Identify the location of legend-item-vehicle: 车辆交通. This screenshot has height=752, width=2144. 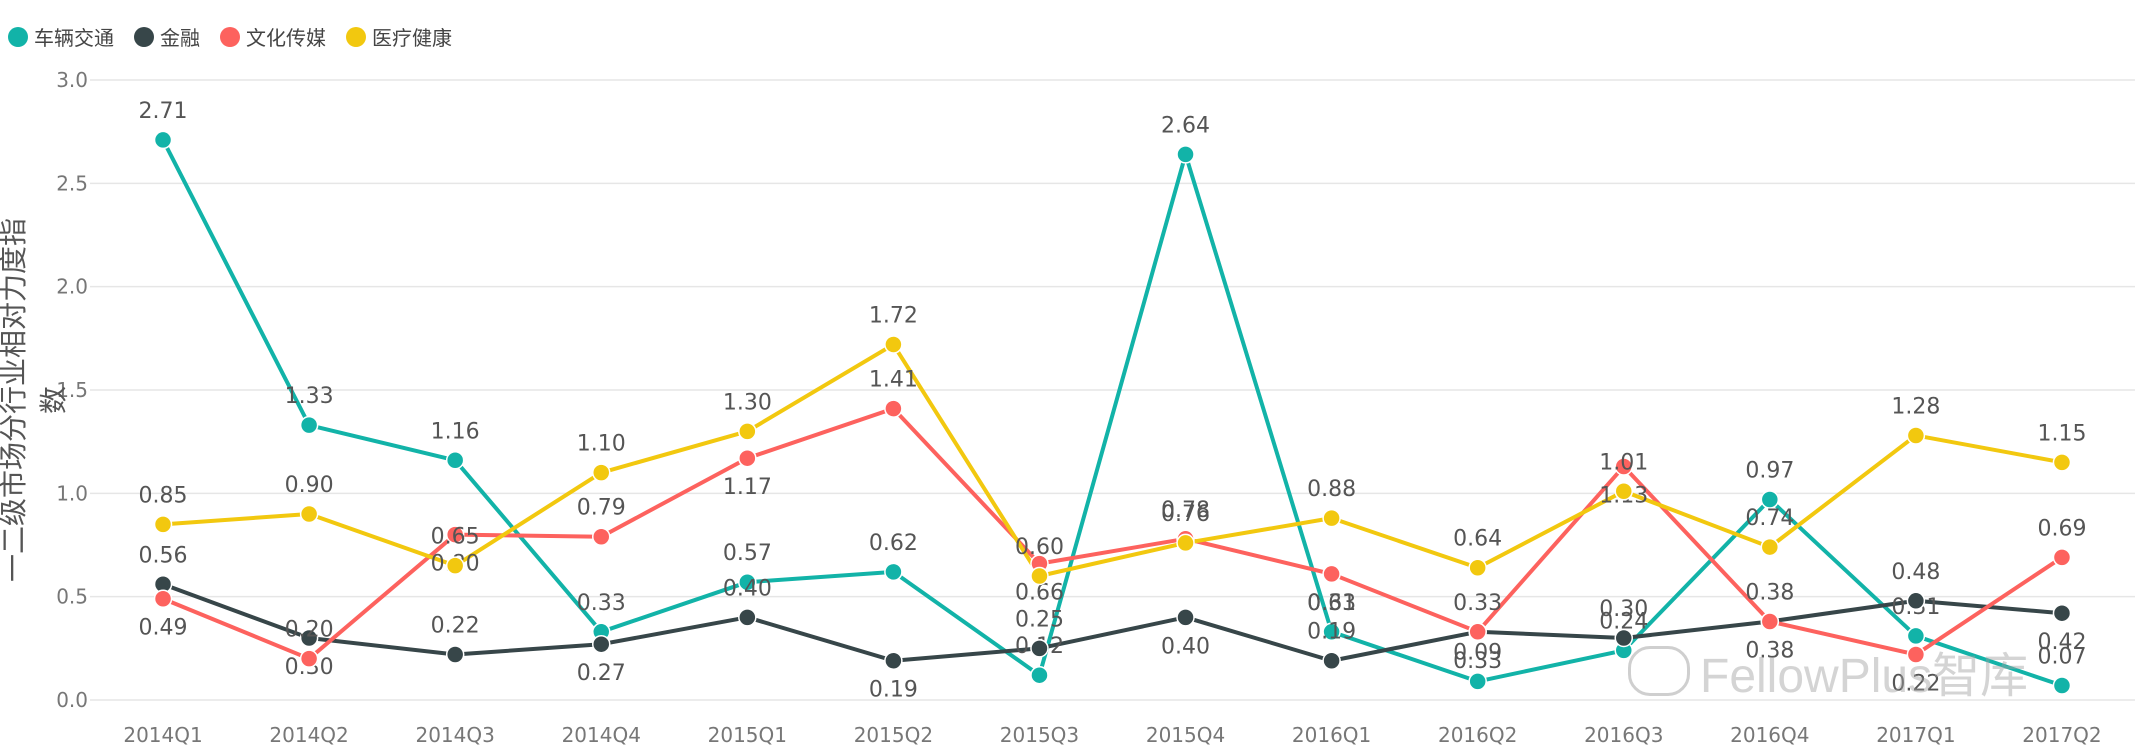
(61, 36).